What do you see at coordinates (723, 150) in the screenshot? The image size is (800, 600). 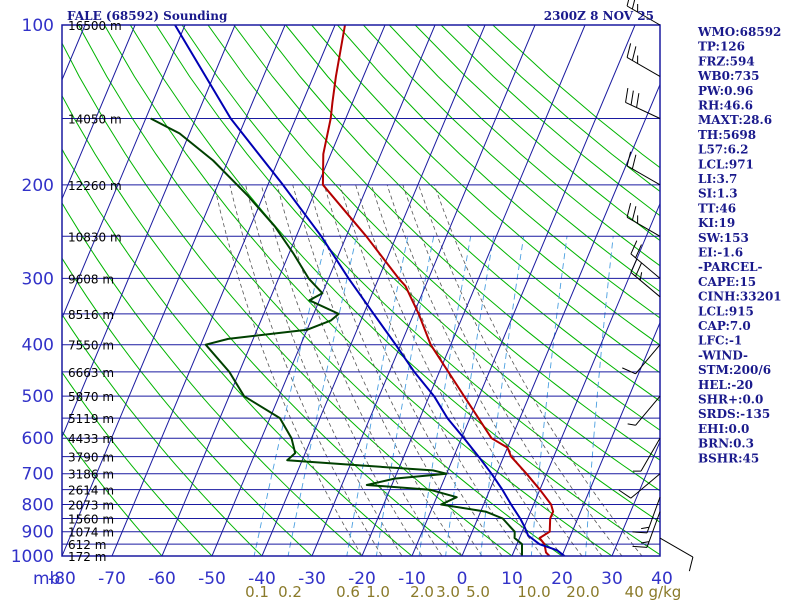 I see `index-line: L57:6.2` at bounding box center [723, 150].